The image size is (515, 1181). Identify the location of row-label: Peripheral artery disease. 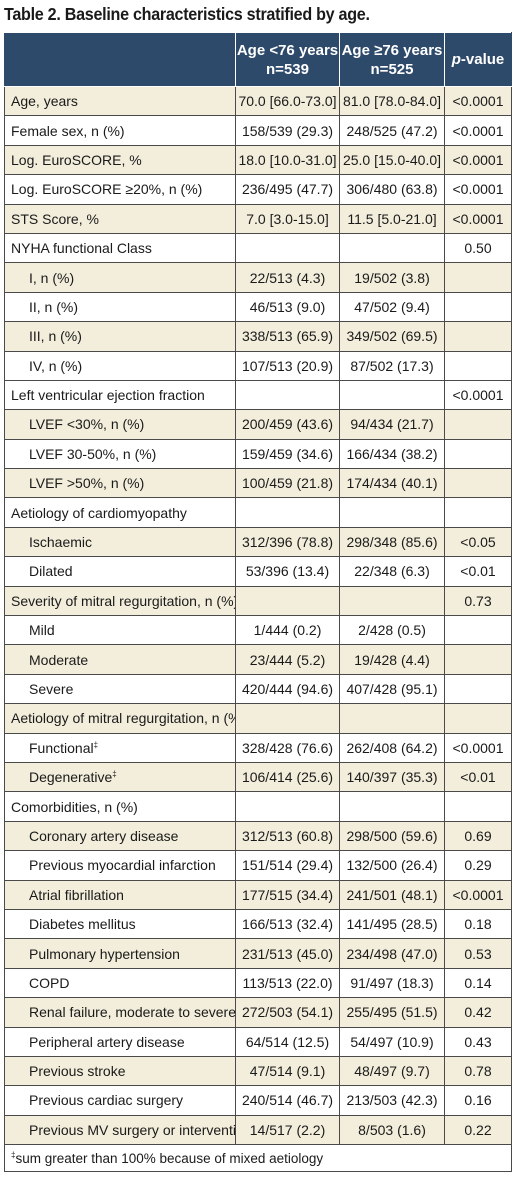
(120, 1041).